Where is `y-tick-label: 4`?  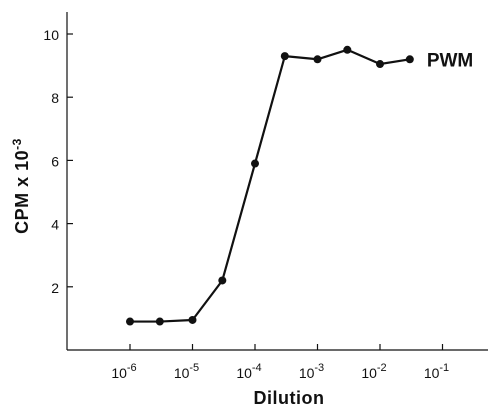
y-tick-label: 4 is located at coordinates (55, 225).